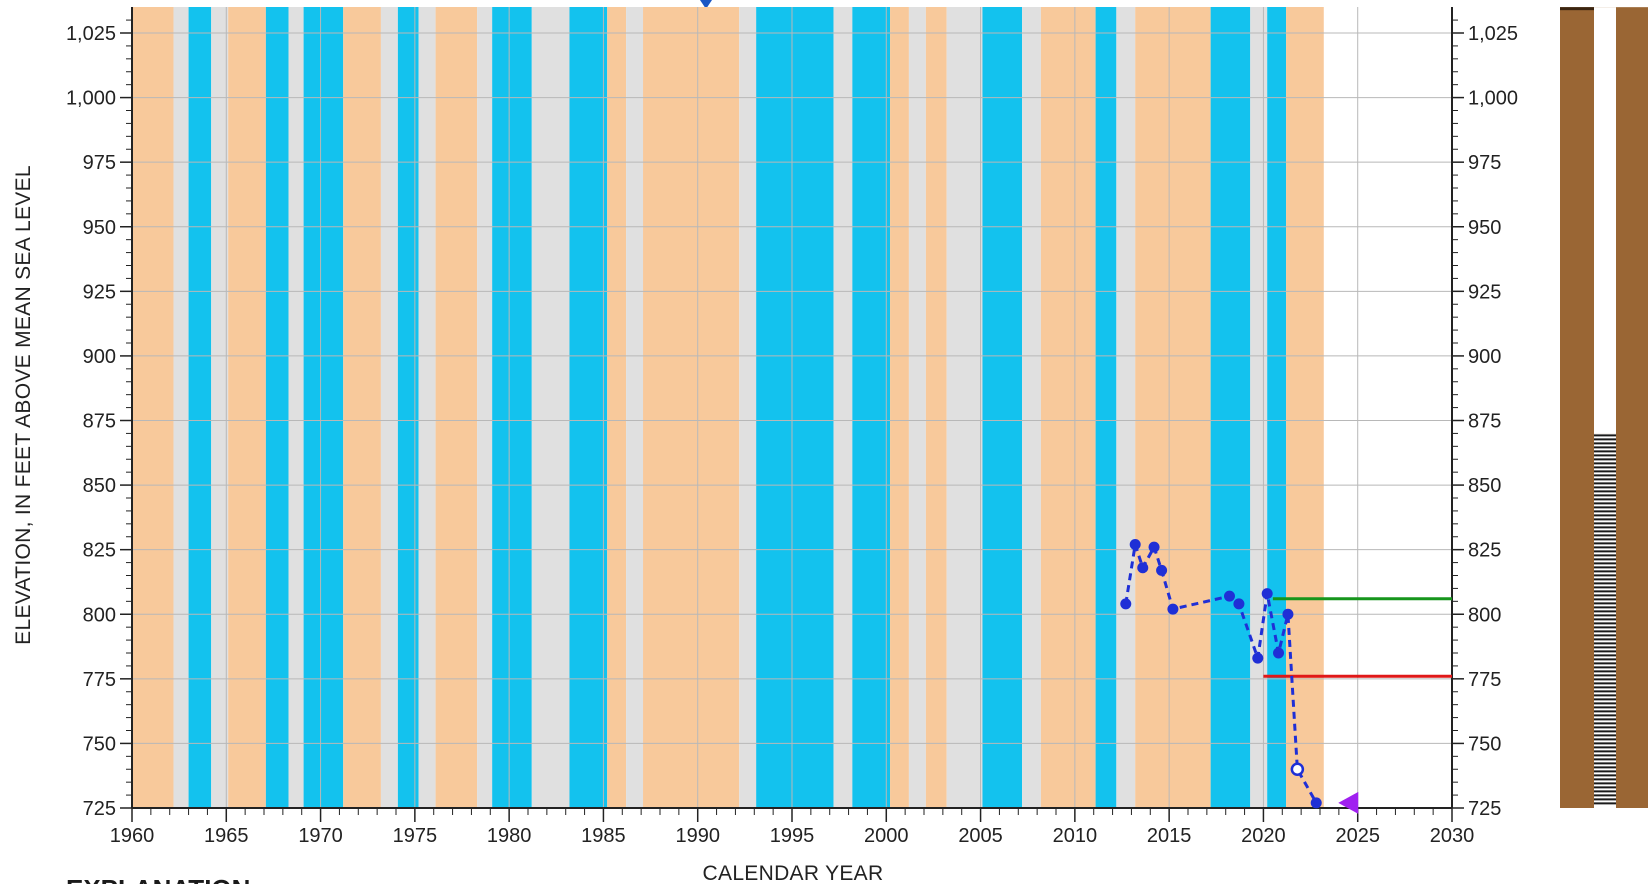 This screenshot has width=1648, height=884. I want to click on y-tick-label-right: 825, so click(1484, 551).